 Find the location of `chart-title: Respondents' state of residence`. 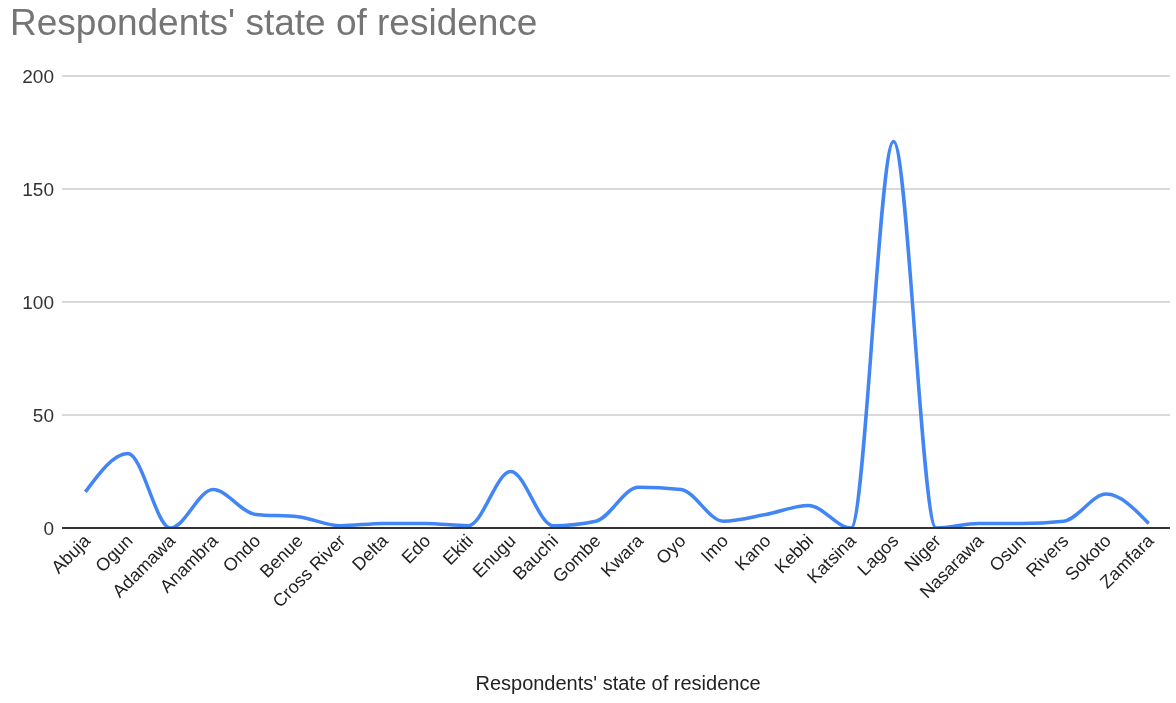

chart-title: Respondents' state of residence is located at coordinates (274, 23).